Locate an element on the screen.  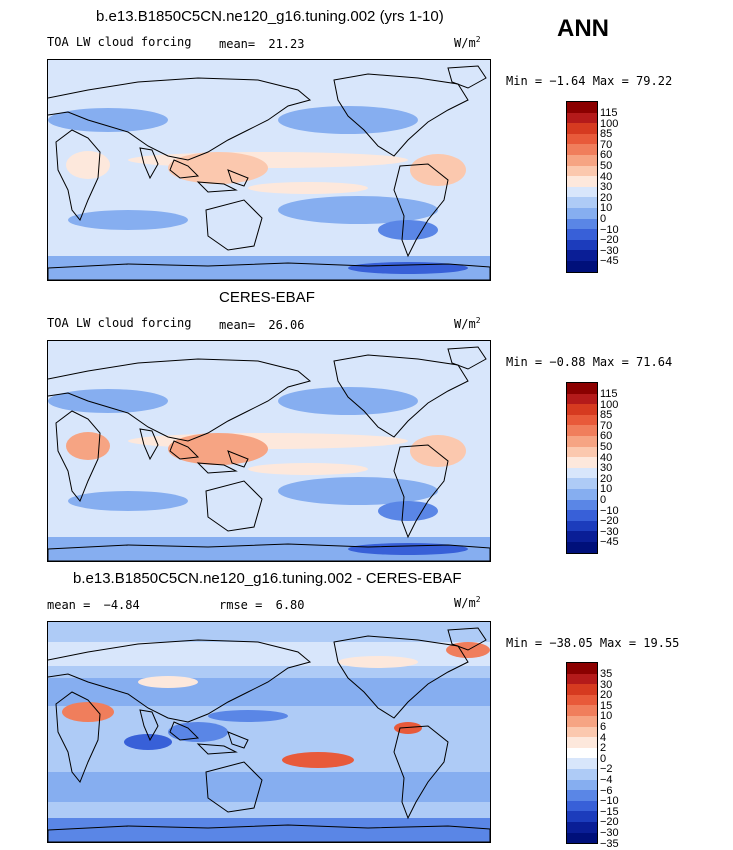
panel-2-variable: TOA LW cloud forcing is located at coordinates (119, 323).